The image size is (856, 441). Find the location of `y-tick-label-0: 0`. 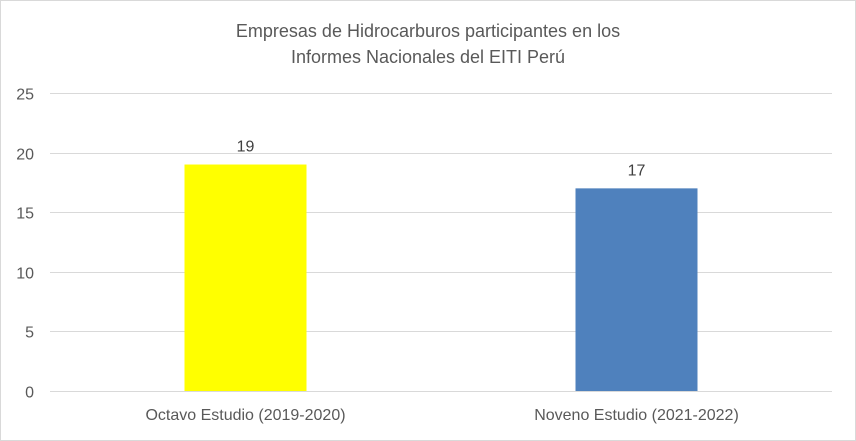

y-tick-label-0: 0 is located at coordinates (29, 393).